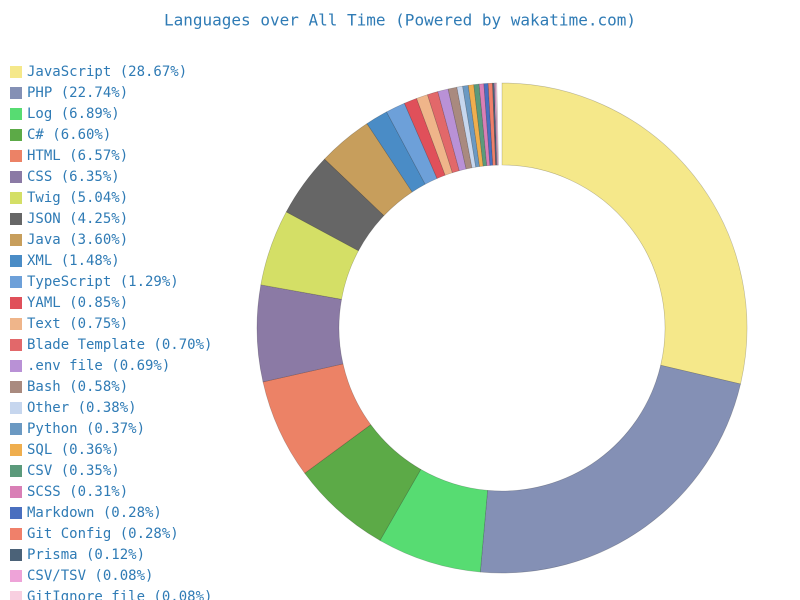  Describe the element at coordinates (73, 450) in the screenshot. I see `legend-label: SQL (0.36%)` at that location.